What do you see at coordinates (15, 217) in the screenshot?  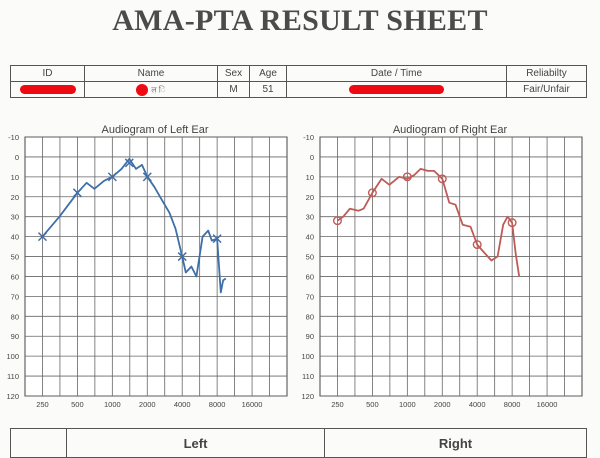 I see `left-y-tick-label: 30` at bounding box center [15, 217].